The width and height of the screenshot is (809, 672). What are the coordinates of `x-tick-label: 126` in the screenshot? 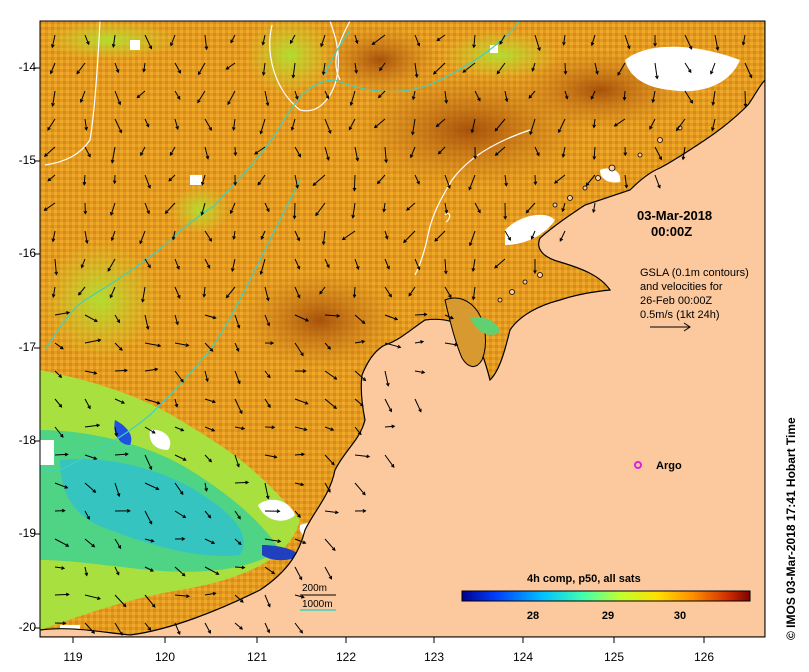 It's located at (704, 657).